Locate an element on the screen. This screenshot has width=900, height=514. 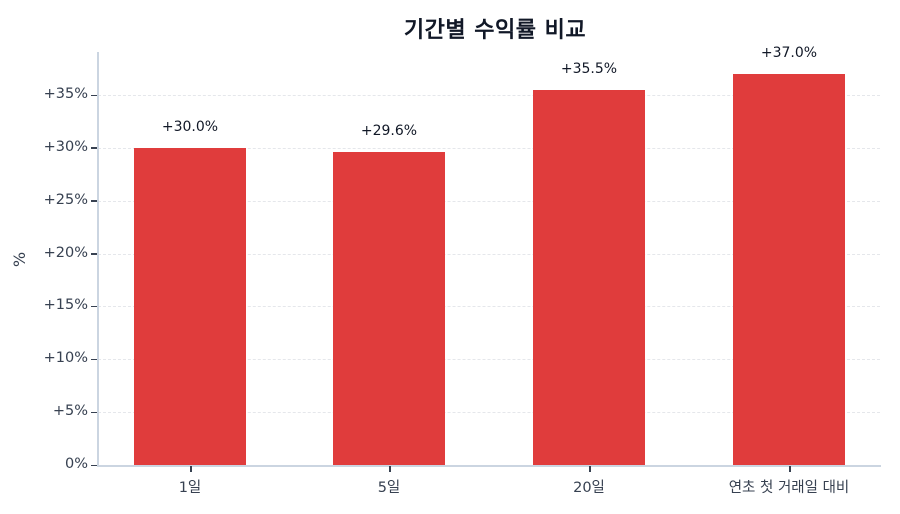
y-axis-label: % is located at coordinates (20, 259).